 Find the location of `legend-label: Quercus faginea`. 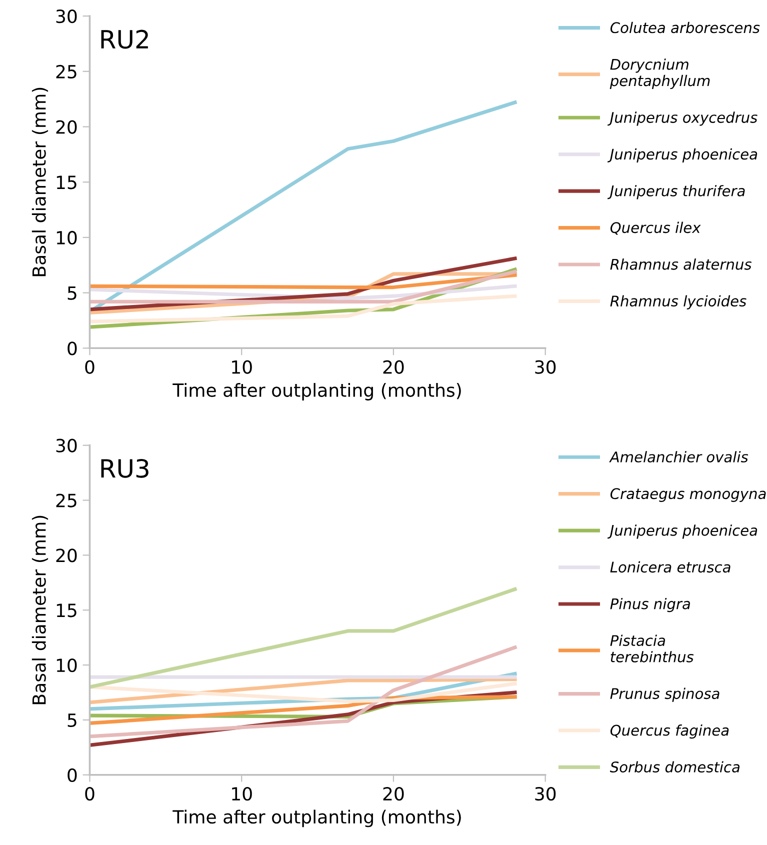

legend-label: Quercus faginea is located at coordinates (669, 731).